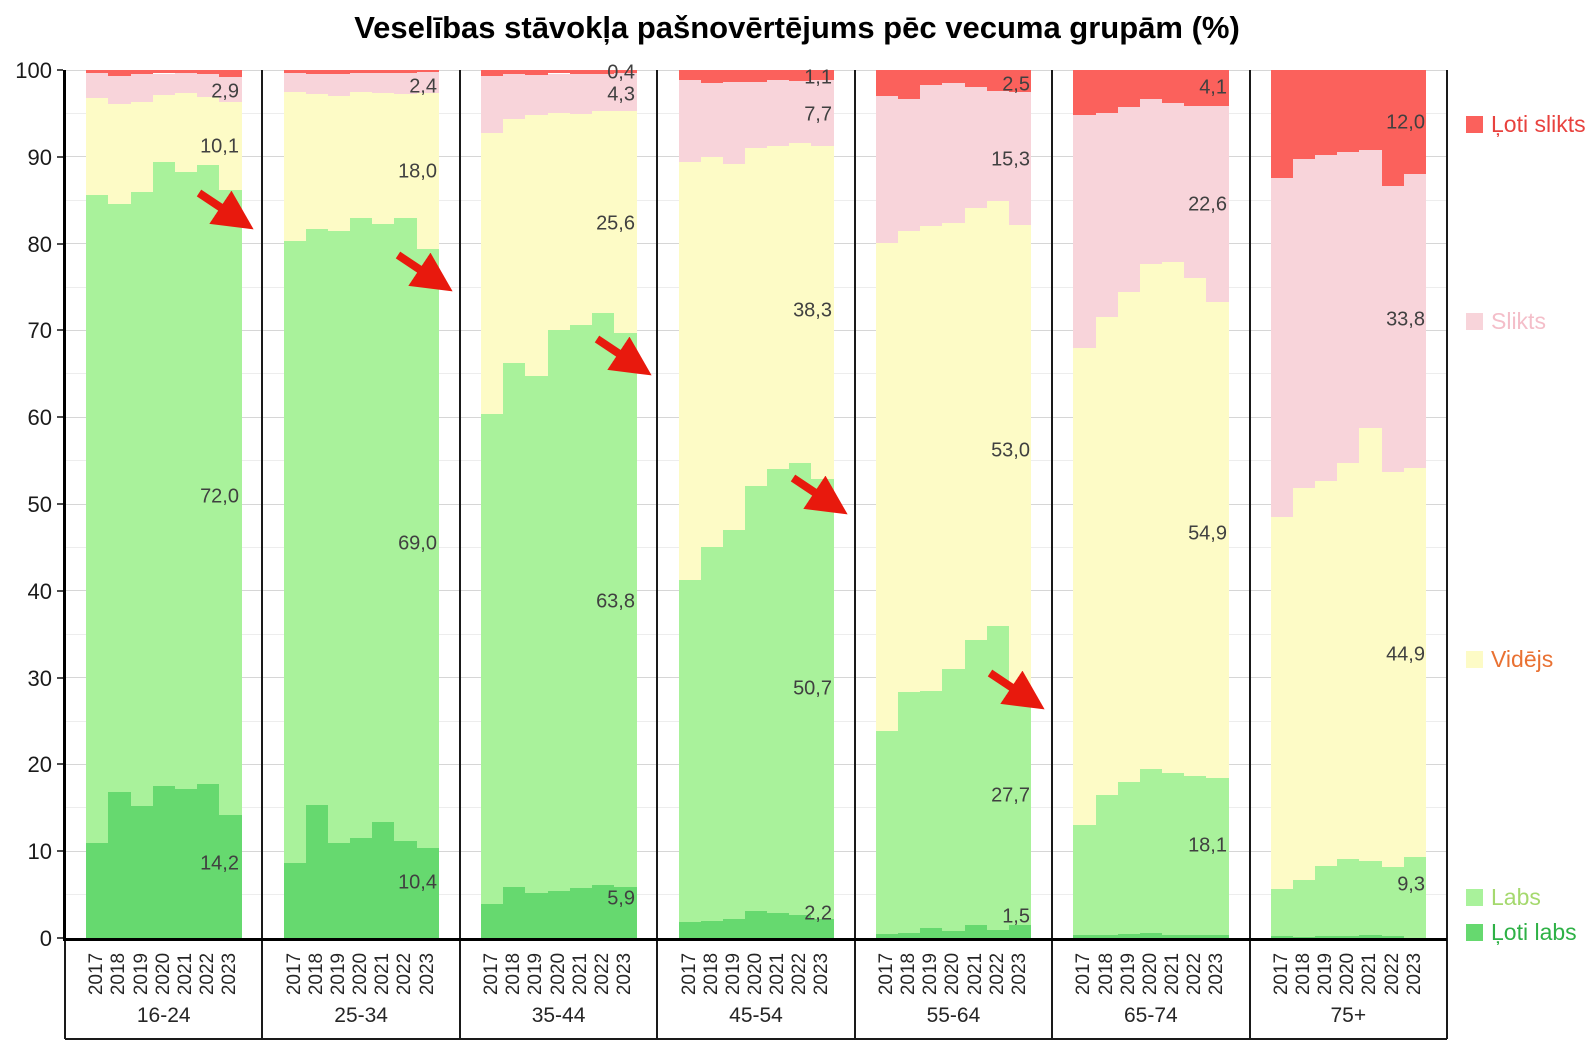 The width and height of the screenshot is (1594, 1062). What do you see at coordinates (39, 591) in the screenshot?
I see `y-axis-tick-label: 40` at bounding box center [39, 591].